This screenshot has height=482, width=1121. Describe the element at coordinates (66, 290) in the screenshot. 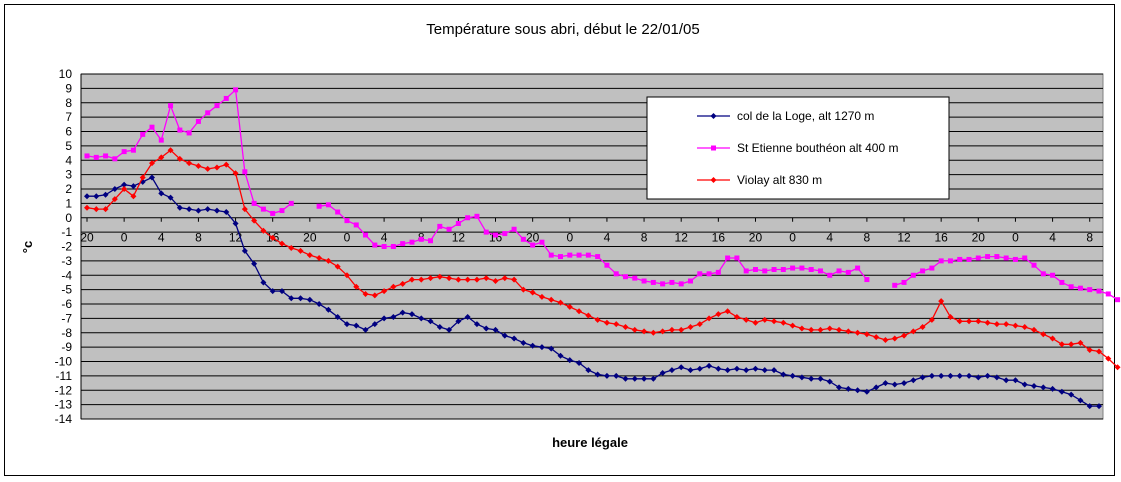

I see `y-tick-label: -5` at that location.